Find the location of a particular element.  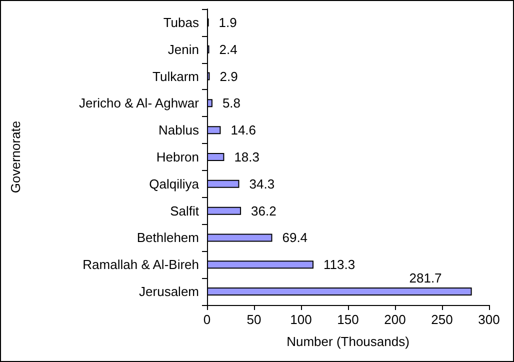

y-tick-label: Nablus is located at coordinates (179, 130).